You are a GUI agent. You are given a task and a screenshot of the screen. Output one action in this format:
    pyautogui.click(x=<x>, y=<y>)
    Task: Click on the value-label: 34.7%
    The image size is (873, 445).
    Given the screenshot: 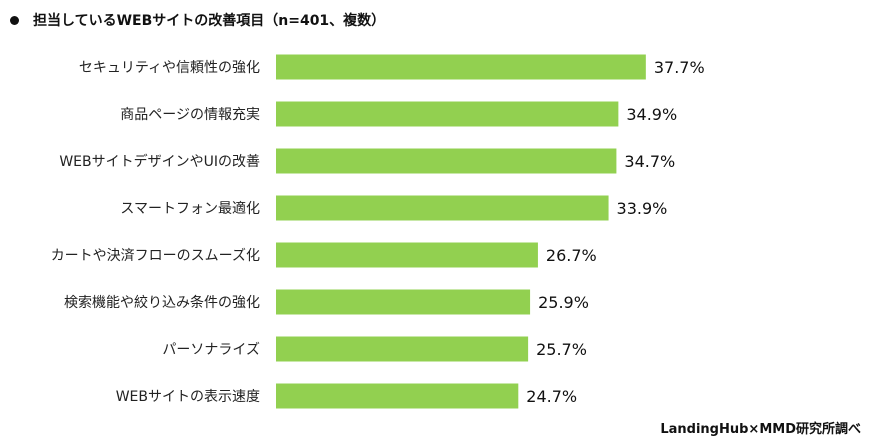 What is the action you would take?
    pyautogui.click(x=649, y=161)
    